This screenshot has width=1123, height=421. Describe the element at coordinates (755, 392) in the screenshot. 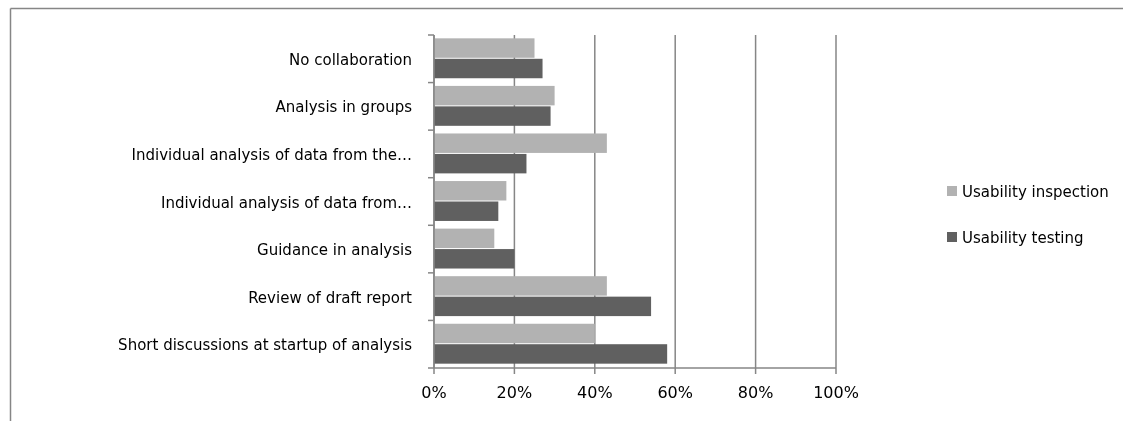

I see `x-tick-label: 80%` at that location.